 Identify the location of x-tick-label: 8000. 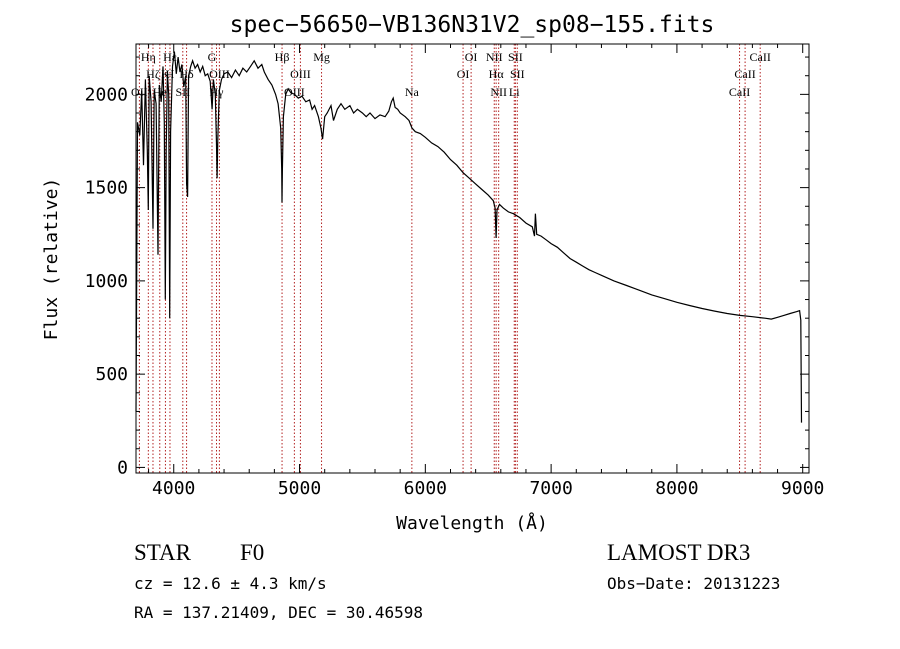
(676, 488).